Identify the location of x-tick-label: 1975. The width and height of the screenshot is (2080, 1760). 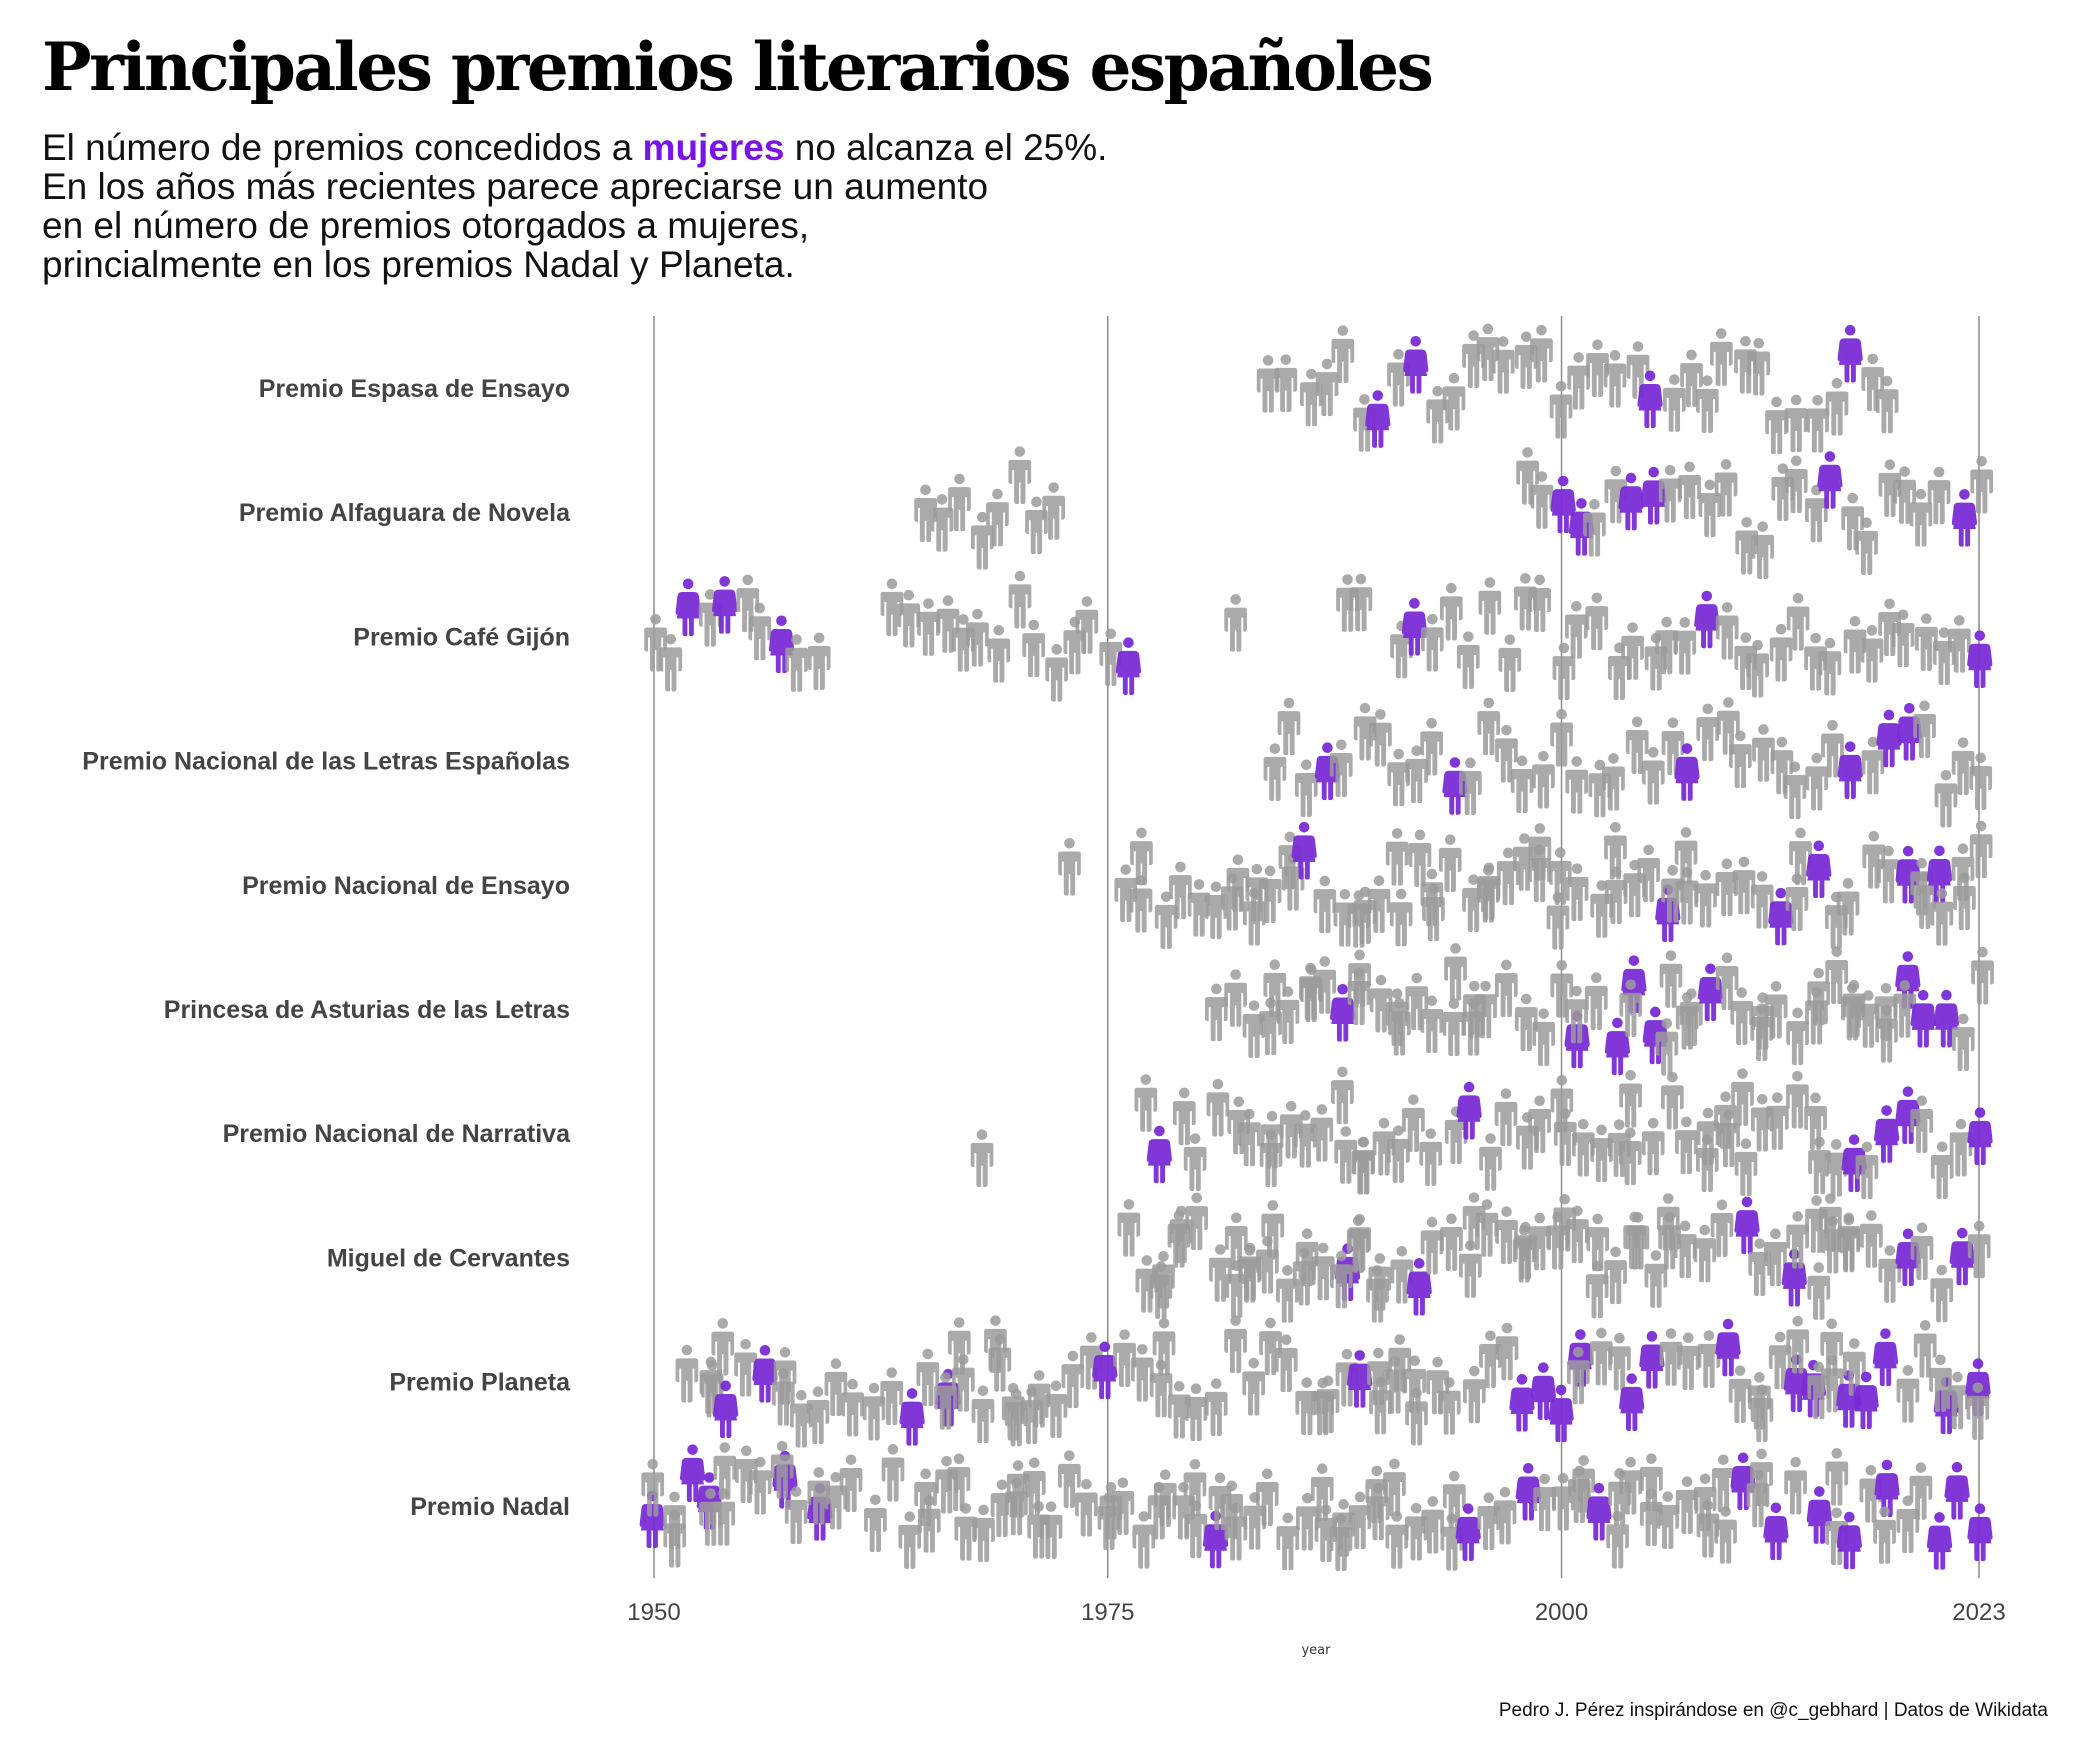
(1107, 1612).